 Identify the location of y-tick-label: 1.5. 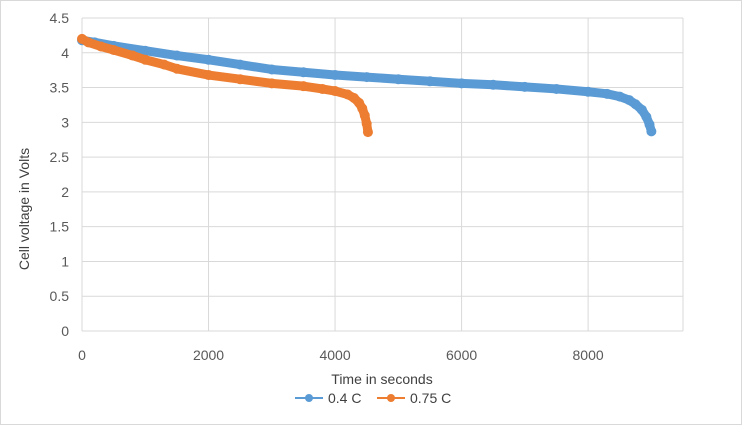
(60, 227).